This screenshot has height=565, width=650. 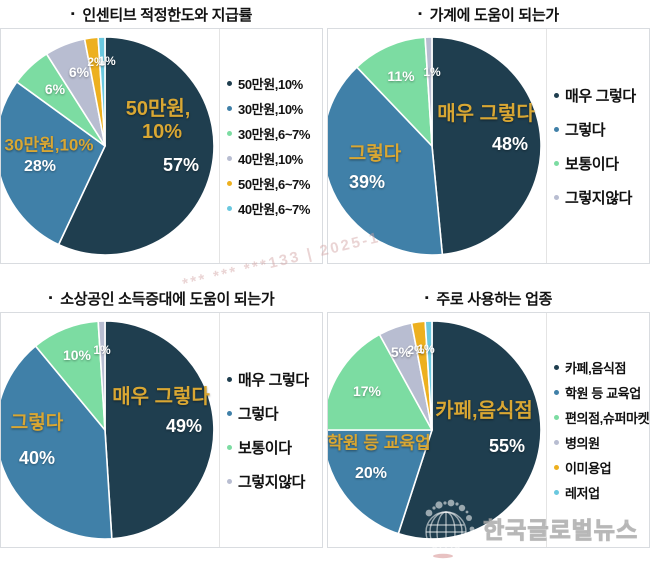 I want to click on legend-label: 40만원,6~7%, so click(x=274, y=209).